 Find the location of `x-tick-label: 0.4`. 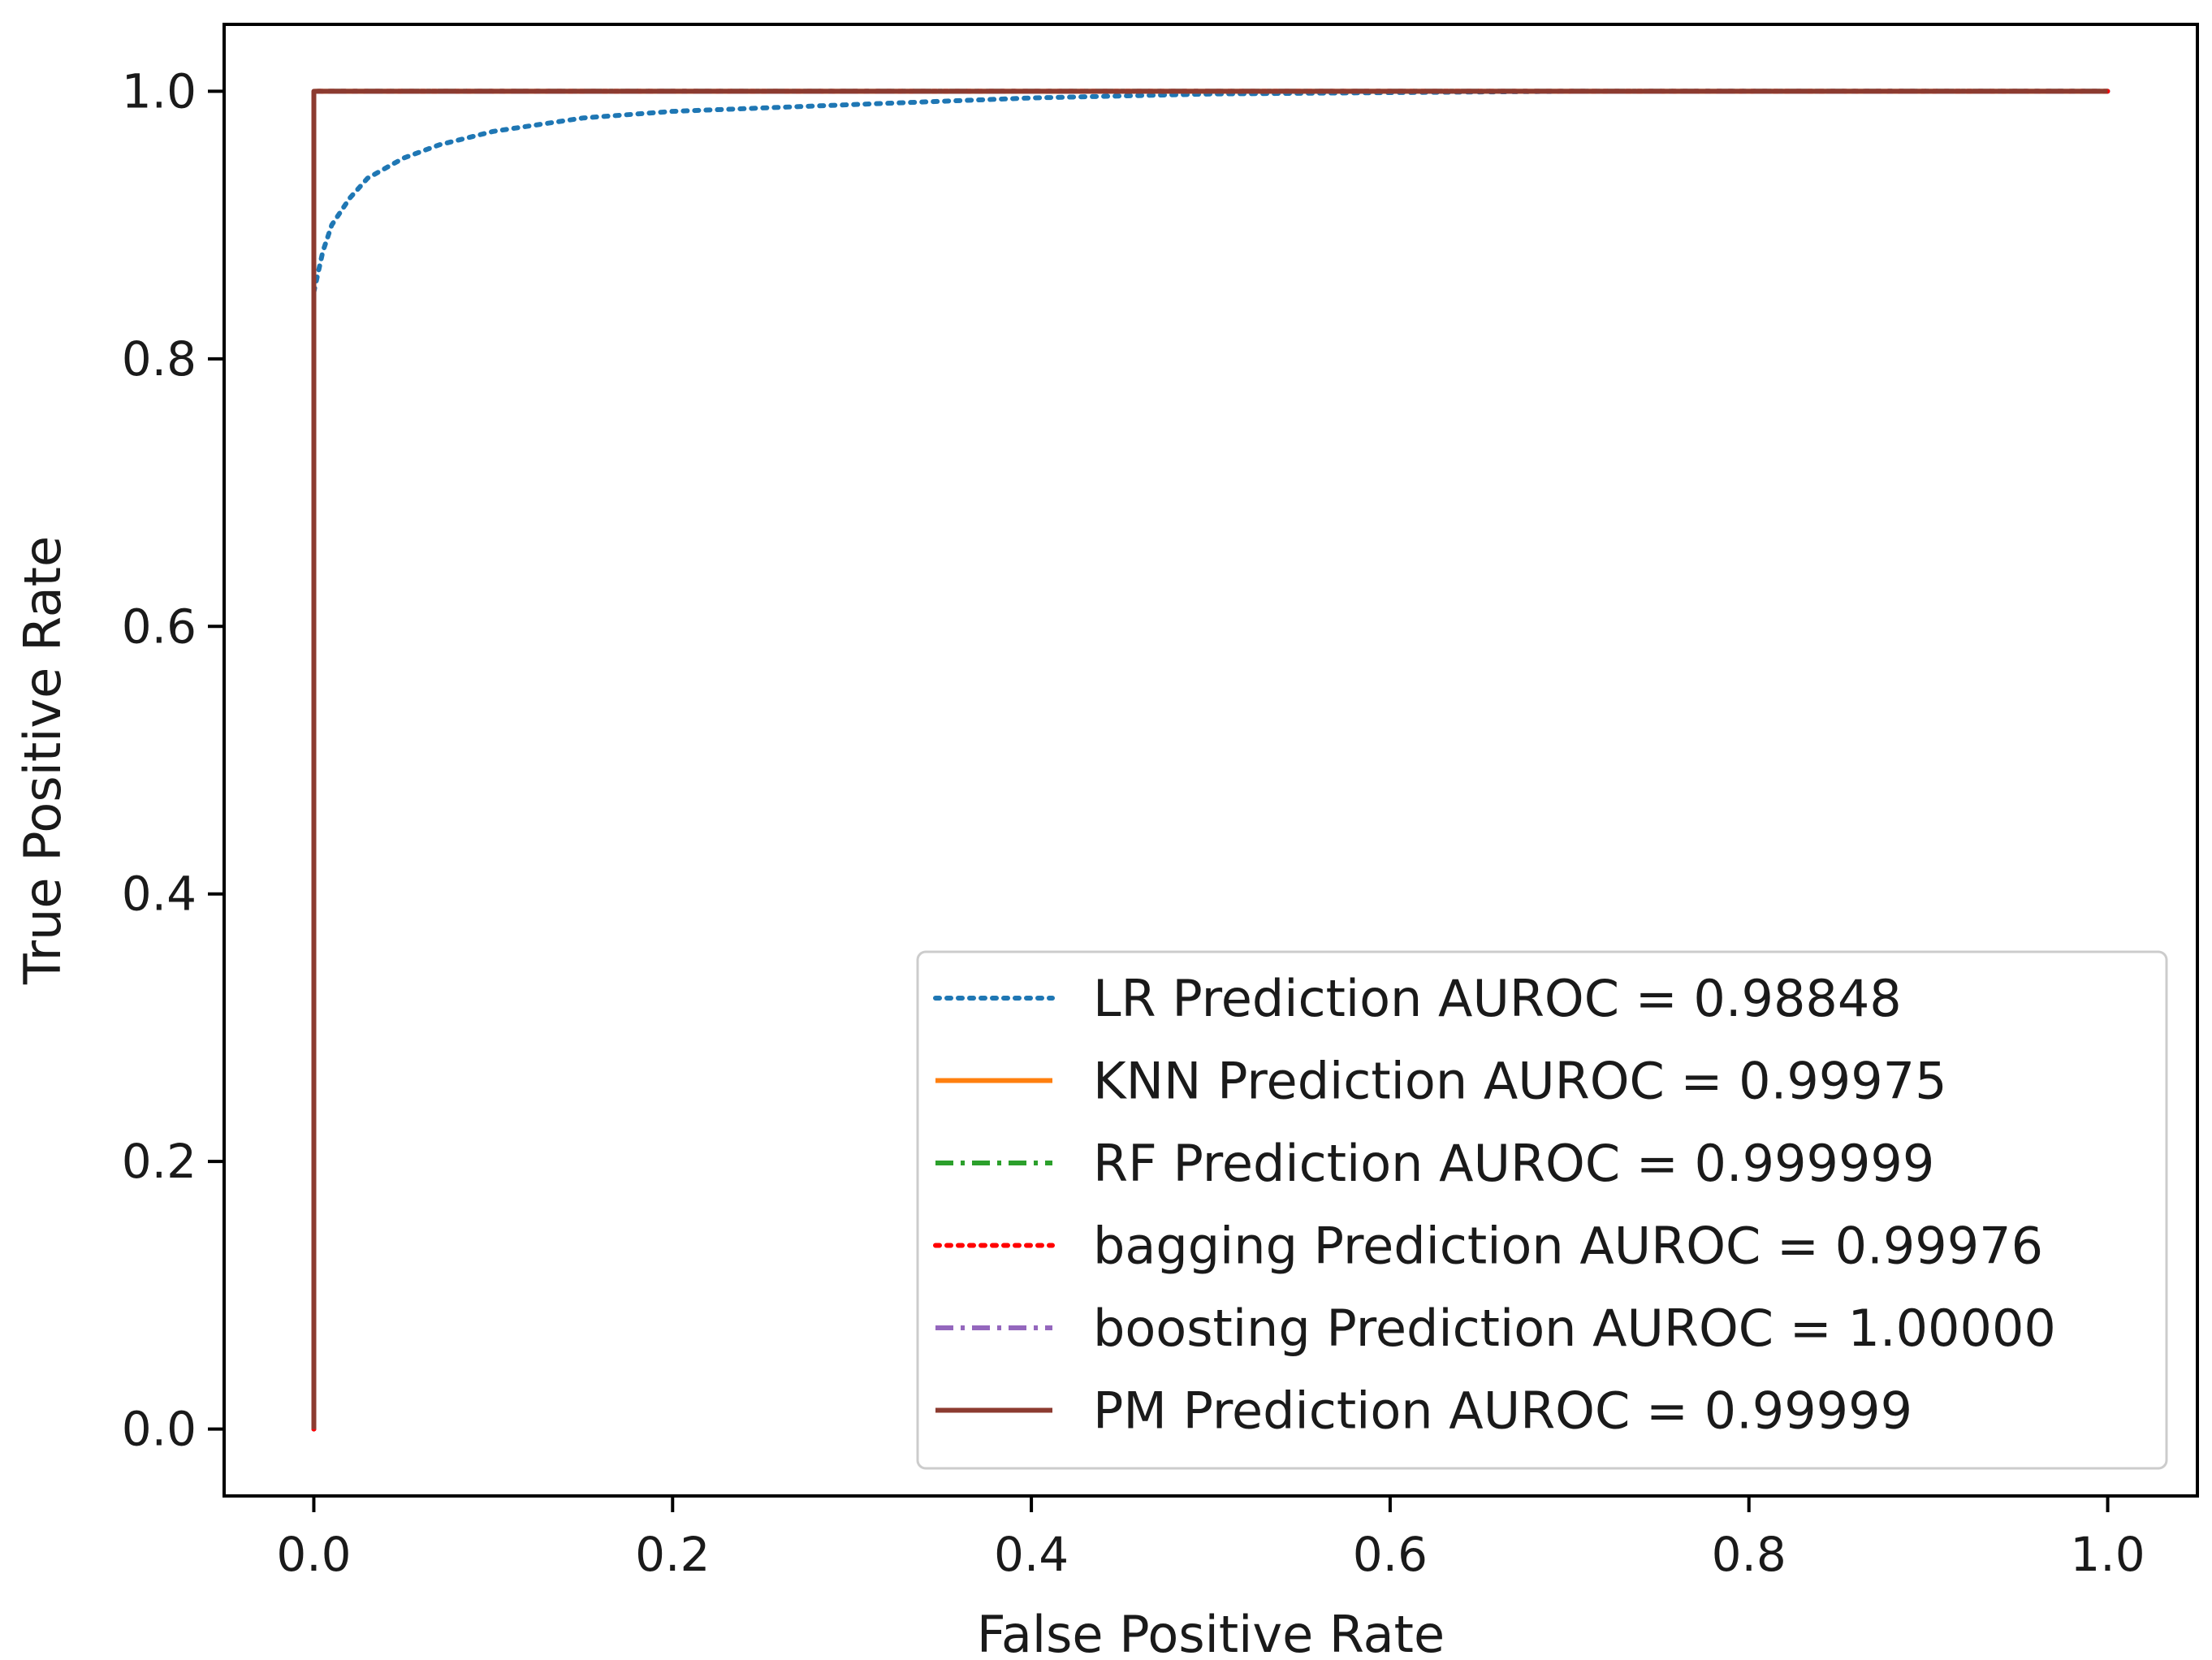

x-tick-label: 0.4 is located at coordinates (1031, 1554).